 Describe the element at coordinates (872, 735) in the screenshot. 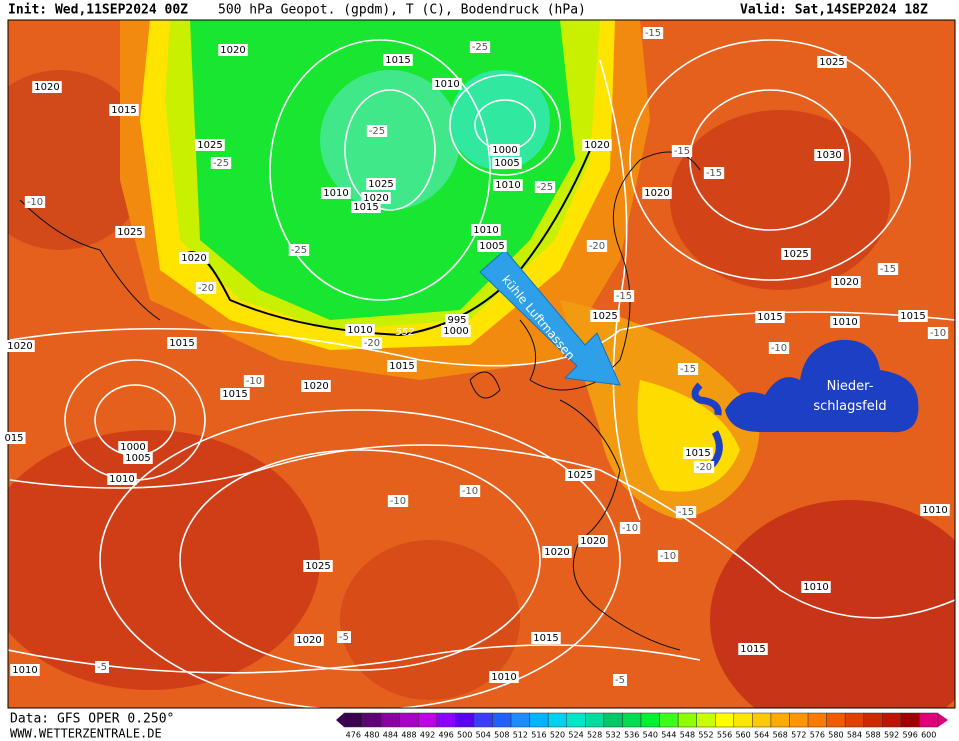

I see `colorbar-label: 588` at that location.